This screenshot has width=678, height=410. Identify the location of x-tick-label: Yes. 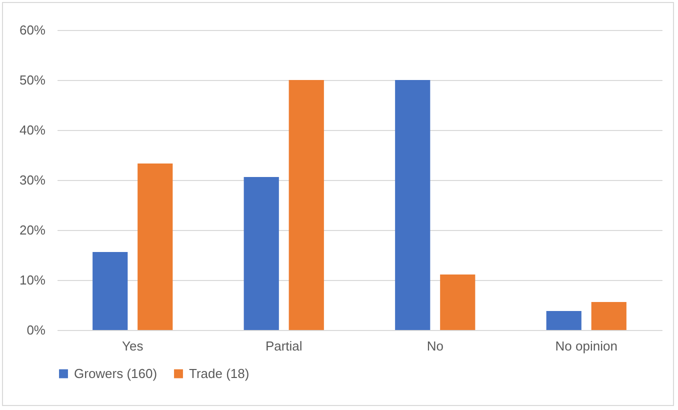
(133, 346).